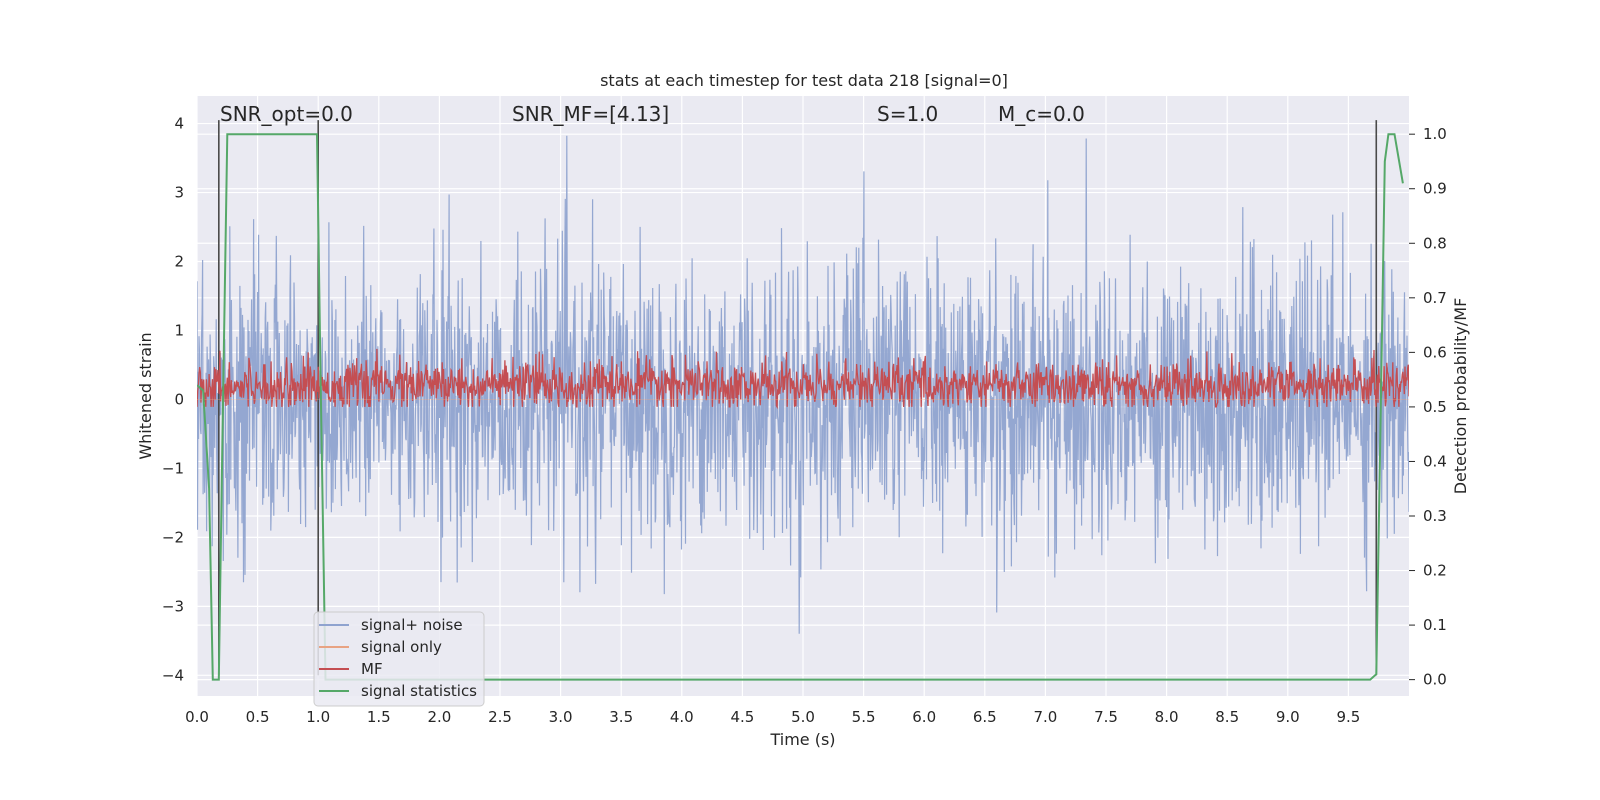 This screenshot has height=800, width=1600. I want to click on legend-label-signal-statistics: signal statistics, so click(419, 691).